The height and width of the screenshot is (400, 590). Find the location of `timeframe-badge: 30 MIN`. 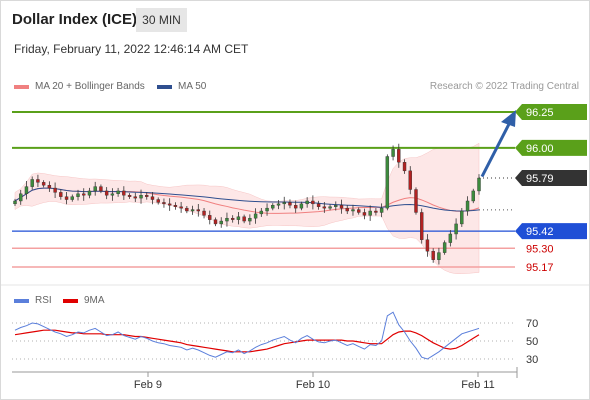

timeframe-badge: 30 MIN is located at coordinates (161, 20).